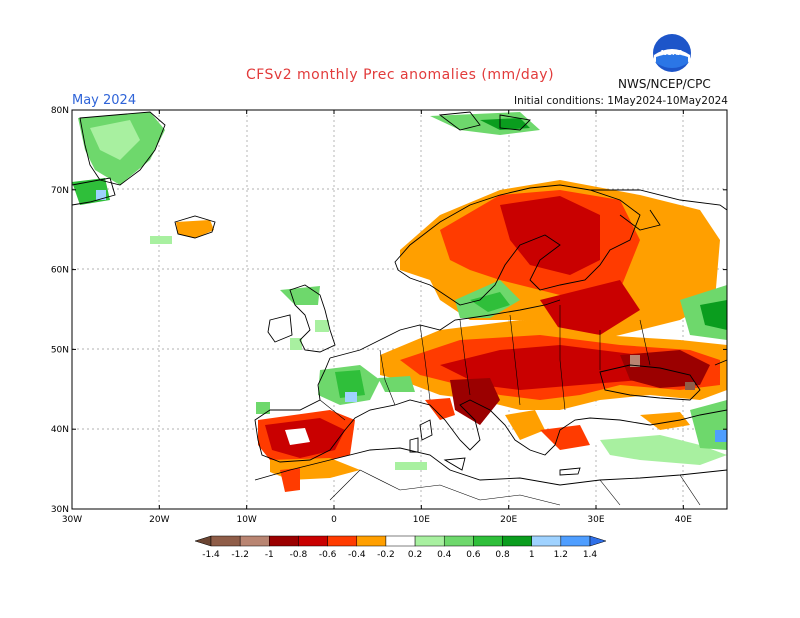 This screenshot has width=800, height=618. What do you see at coordinates (60, 111) in the screenshot?
I see `lat-label: 80N` at bounding box center [60, 111].